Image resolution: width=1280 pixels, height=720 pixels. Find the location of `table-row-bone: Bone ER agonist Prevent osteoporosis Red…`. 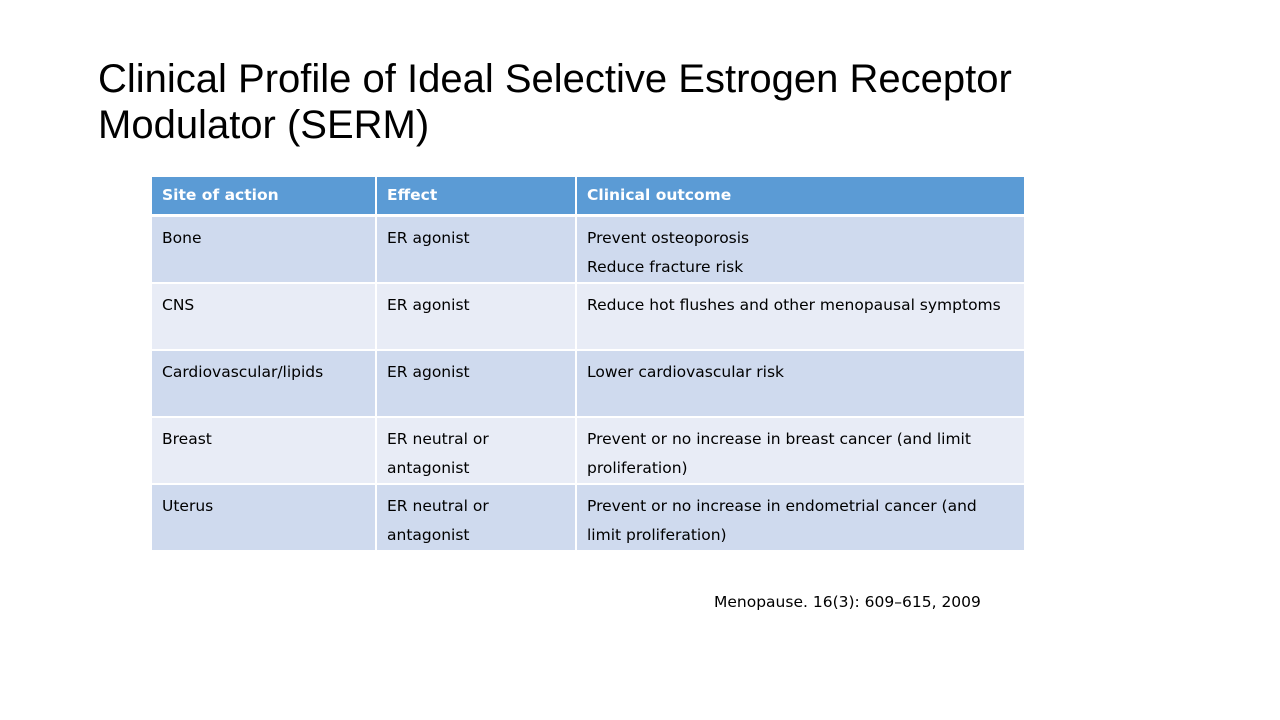

table-row-bone: Bone ER agonist Prevent osteoporosis Red… is located at coordinates (588, 249).